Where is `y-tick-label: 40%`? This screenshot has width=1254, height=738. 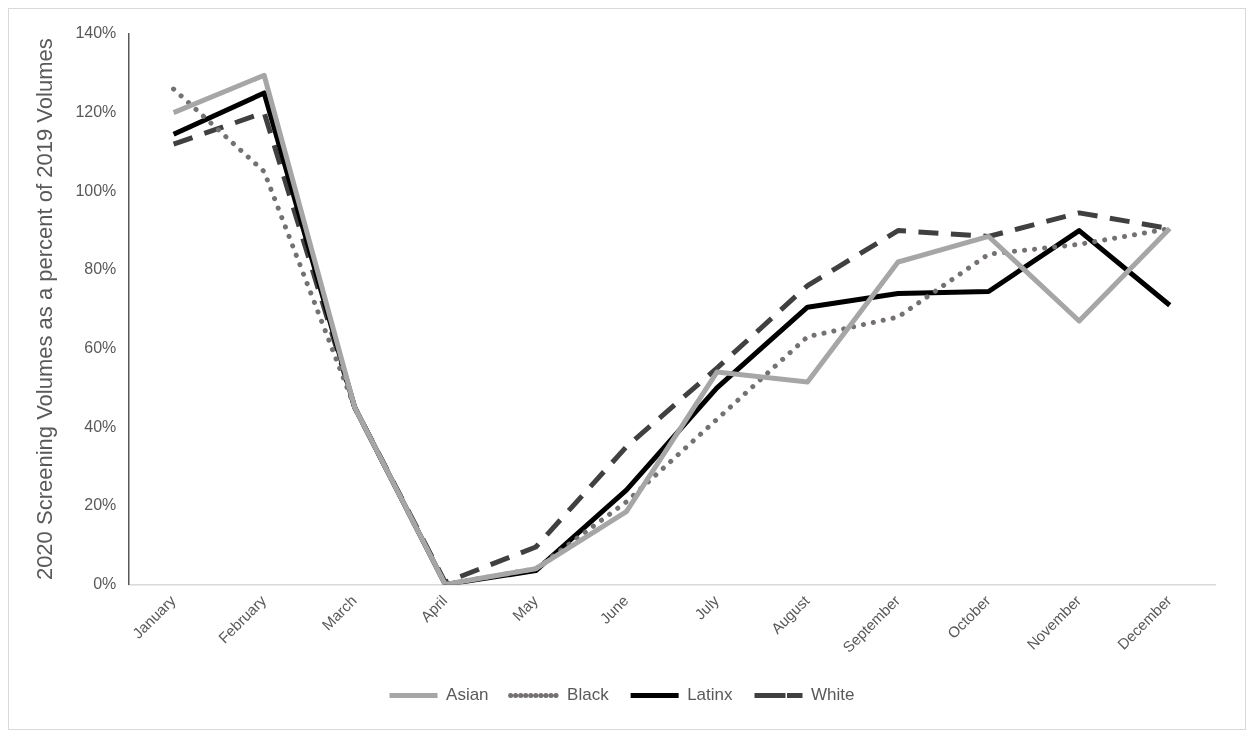 y-tick-label: 40% is located at coordinates (100, 426).